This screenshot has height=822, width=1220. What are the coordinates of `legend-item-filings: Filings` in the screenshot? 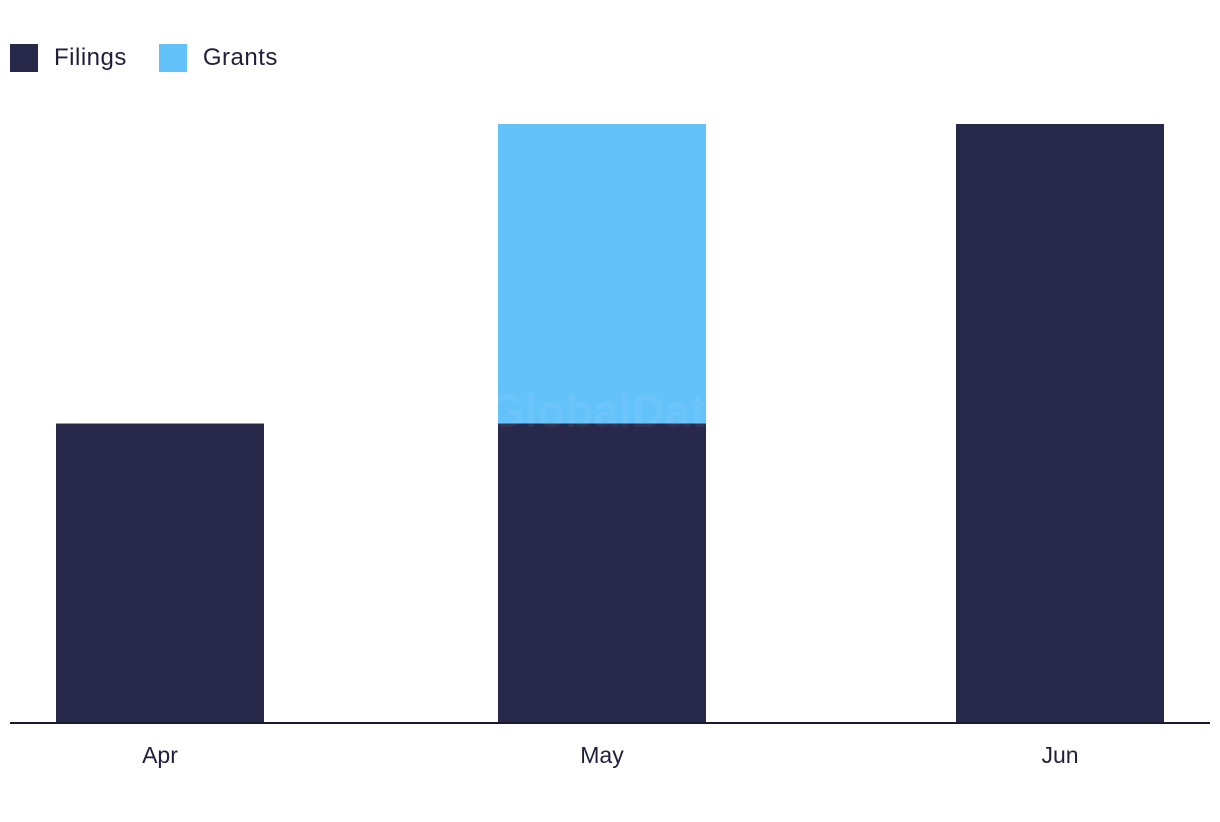 It's located at (68, 58).